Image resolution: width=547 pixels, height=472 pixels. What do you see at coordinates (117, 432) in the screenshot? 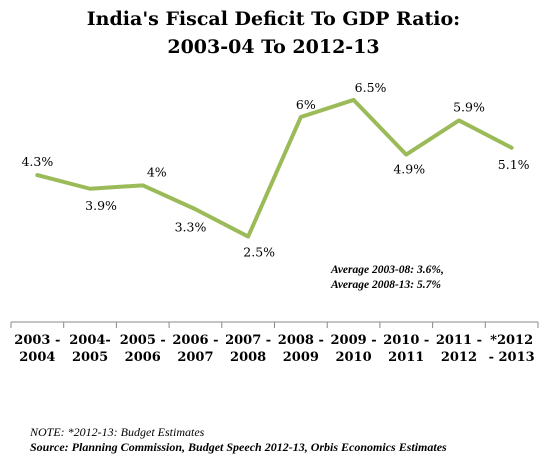
I see `footnote: NOTE: *2012-13: Budget Estimates` at bounding box center [117, 432].